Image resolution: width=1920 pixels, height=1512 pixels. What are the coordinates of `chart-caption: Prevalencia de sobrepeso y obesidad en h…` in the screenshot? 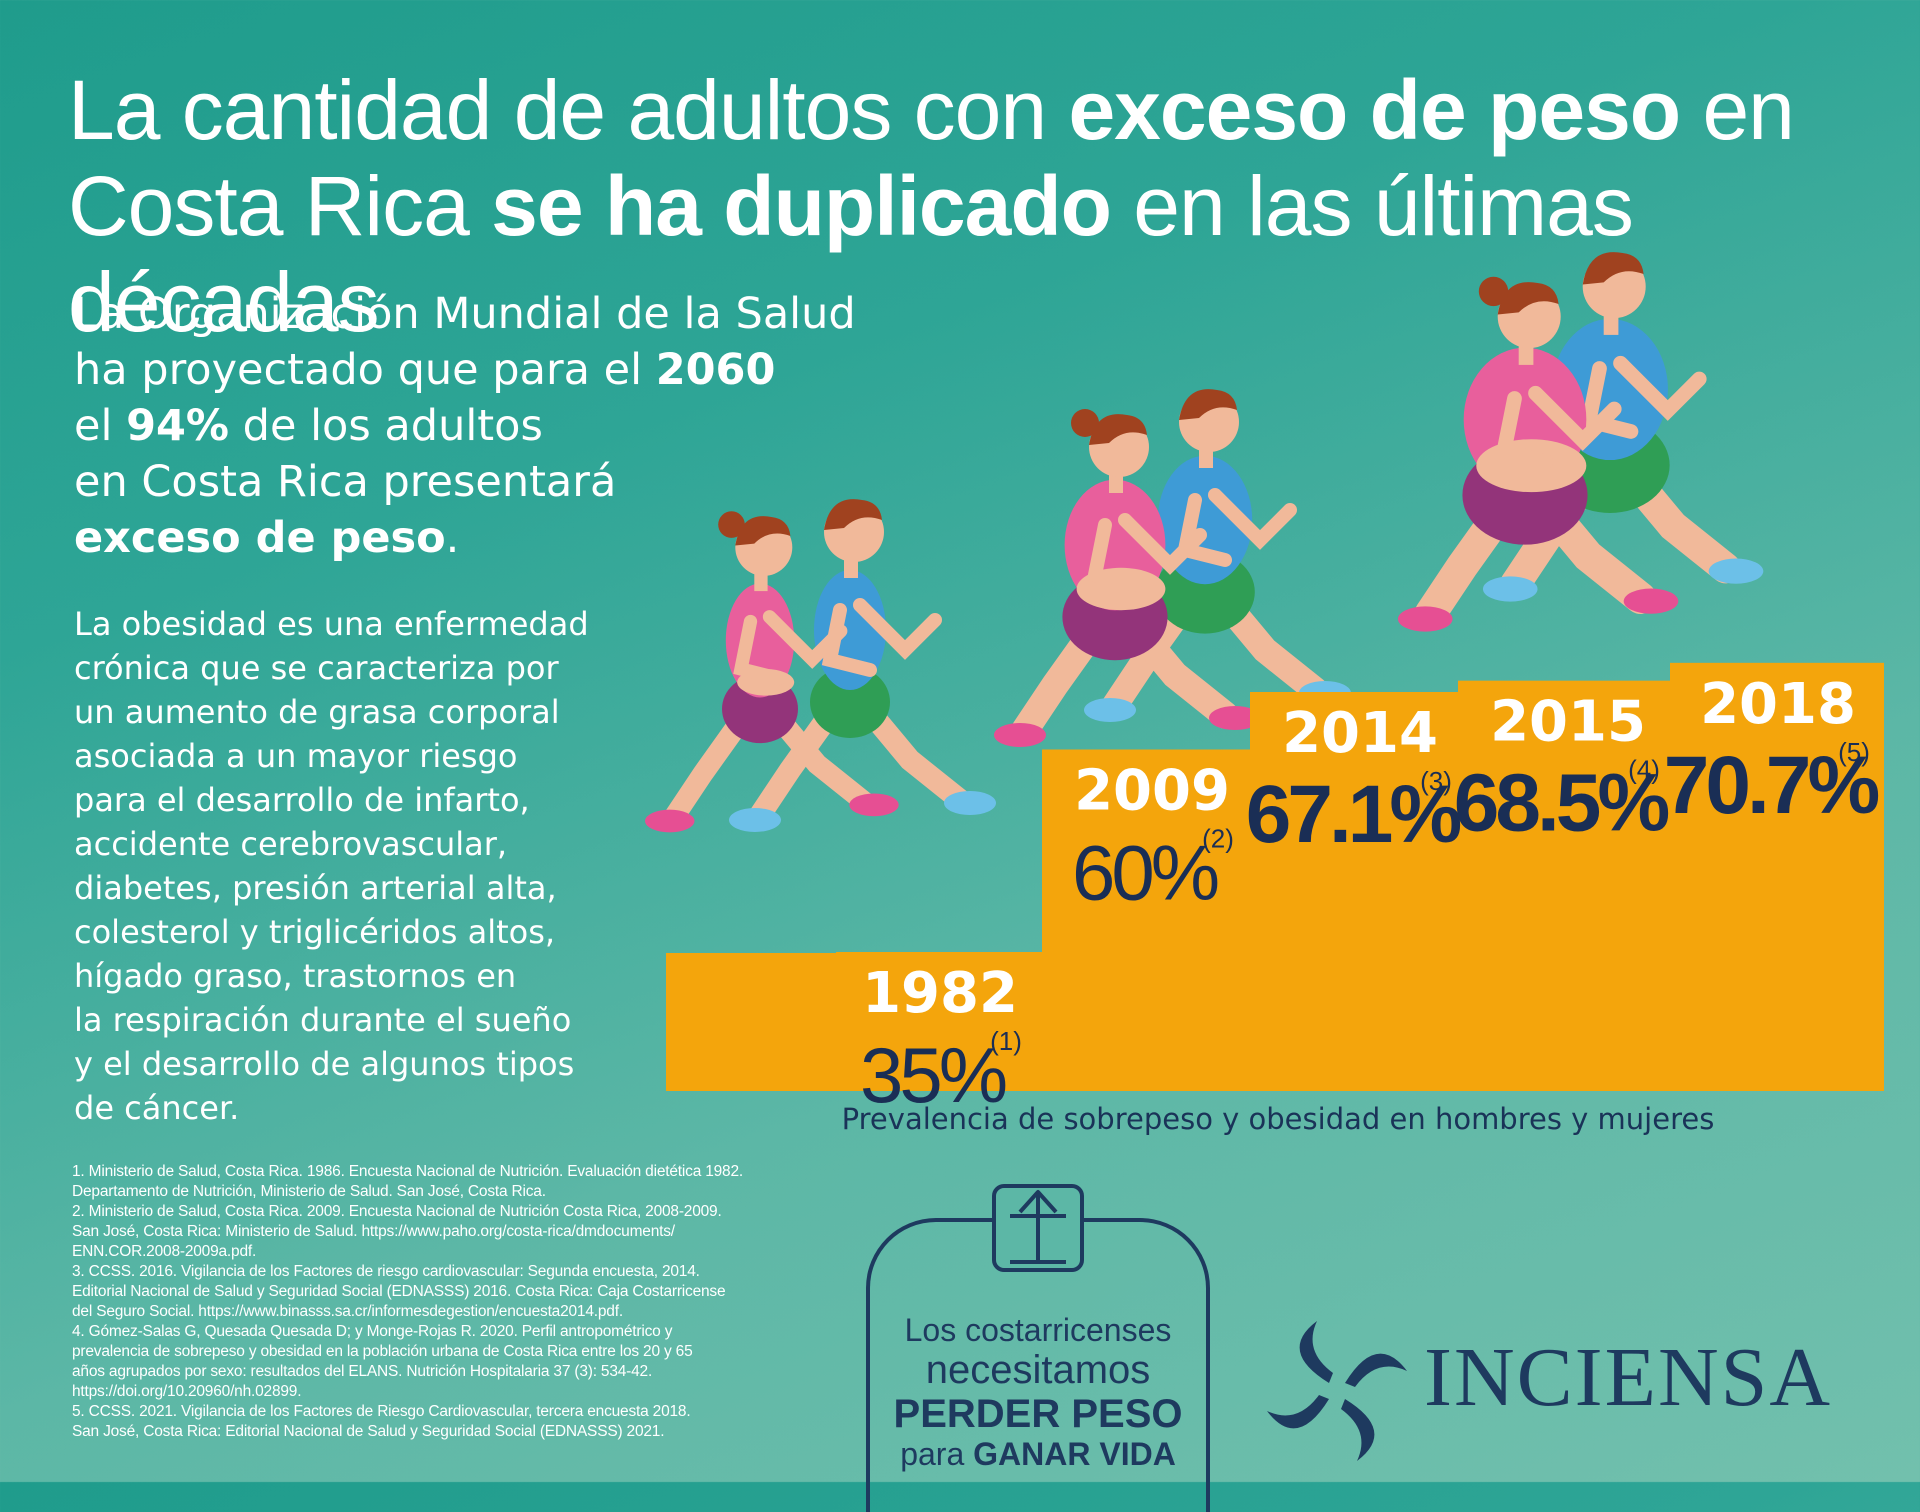 It's located at (1278, 1119).